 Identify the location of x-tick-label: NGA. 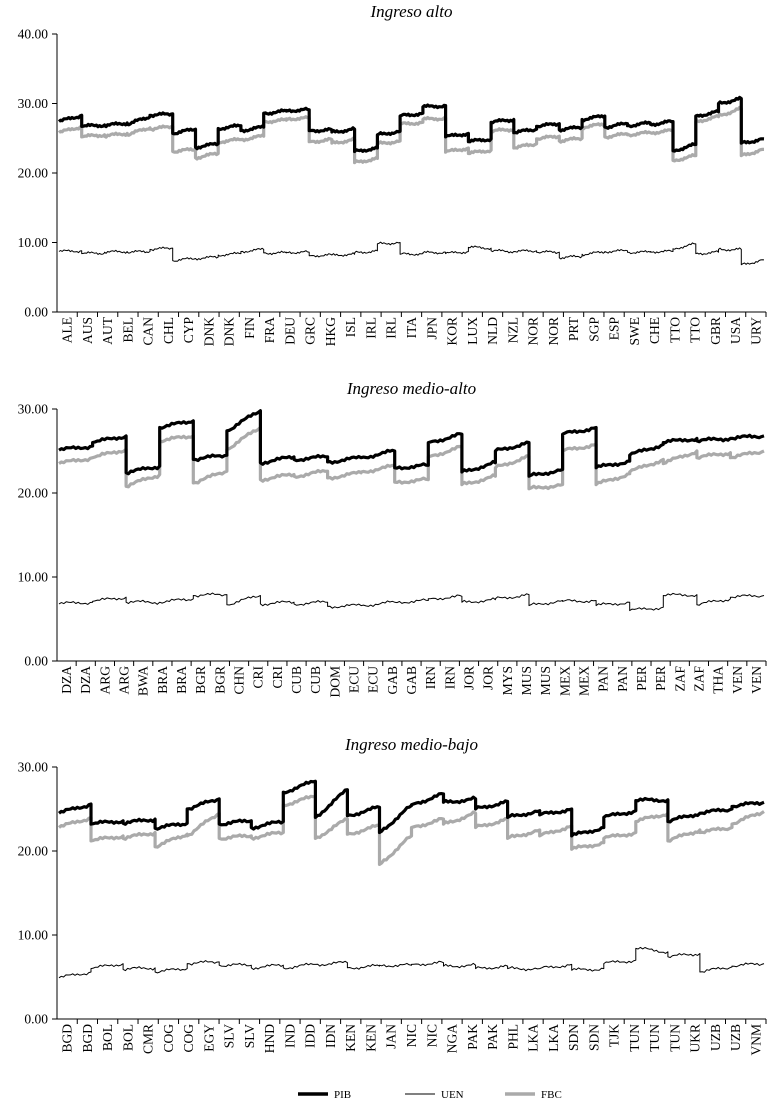
(452, 1038).